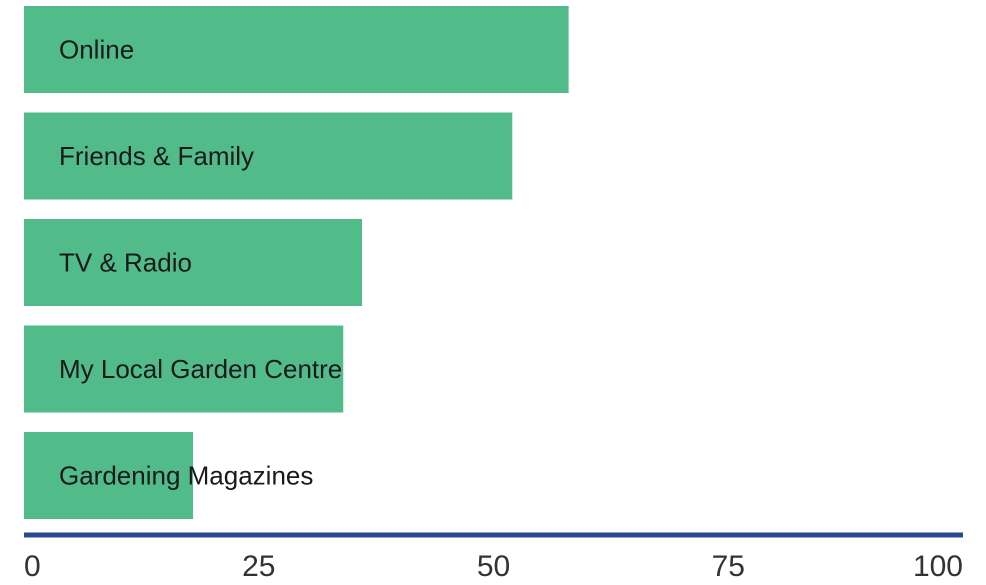 This screenshot has height=585, width=986. What do you see at coordinates (258, 566) in the screenshot?
I see `x-tick-label: 25` at bounding box center [258, 566].